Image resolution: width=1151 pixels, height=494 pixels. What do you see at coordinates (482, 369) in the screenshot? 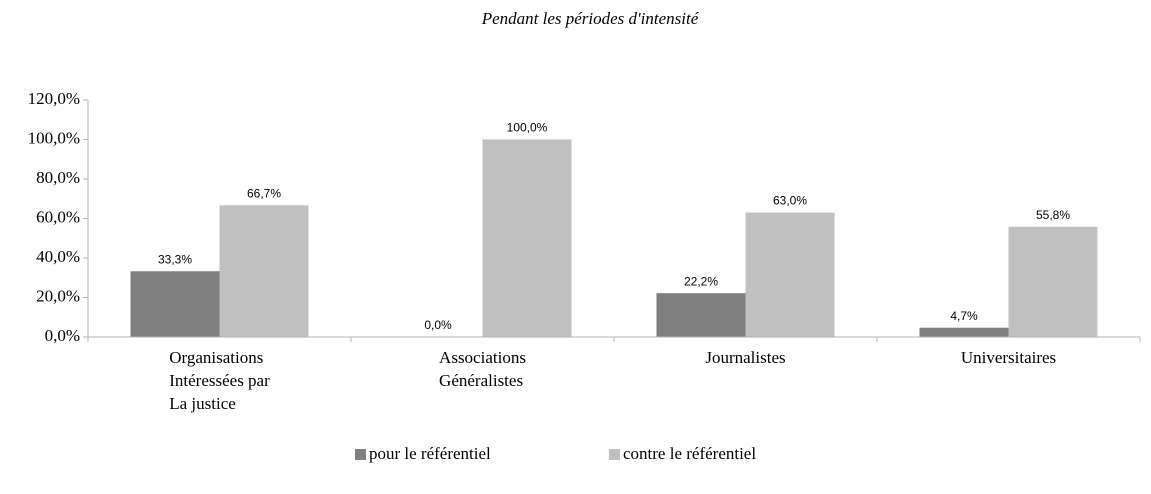
I see `x-tick-label: Associations Généralistes` at bounding box center [482, 369].